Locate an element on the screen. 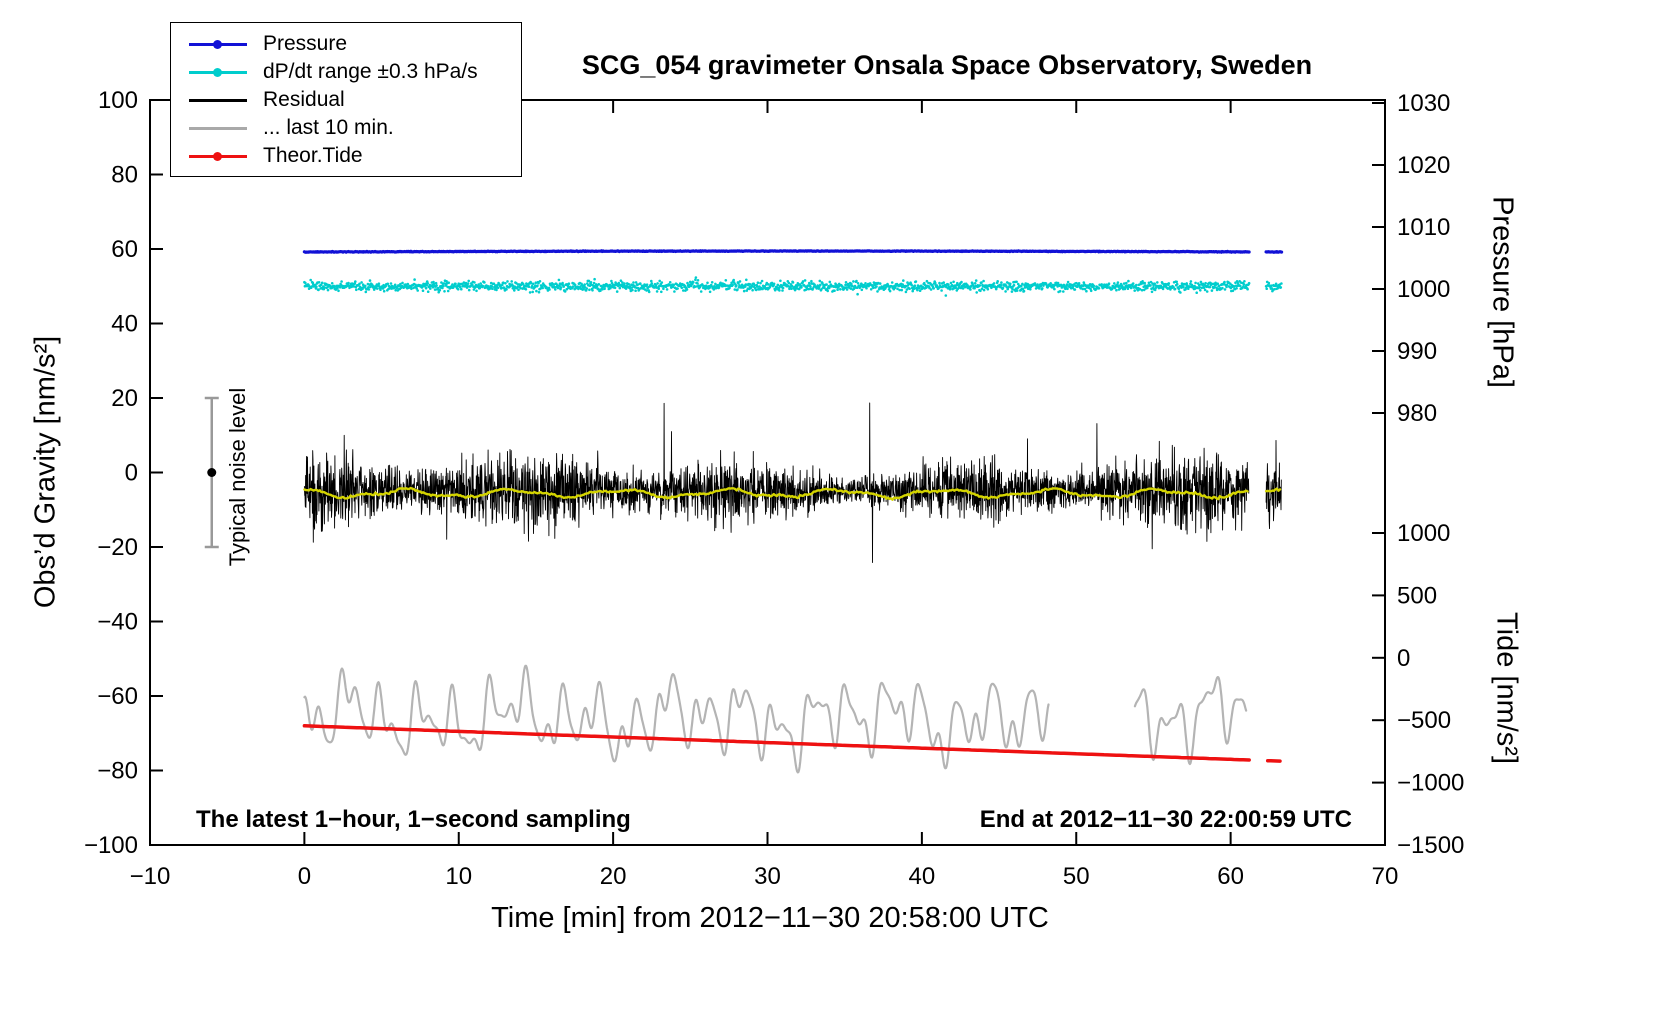  y-axis-label-gravity: Obs’d Gravity [nm/s²] is located at coordinates (45, 472).